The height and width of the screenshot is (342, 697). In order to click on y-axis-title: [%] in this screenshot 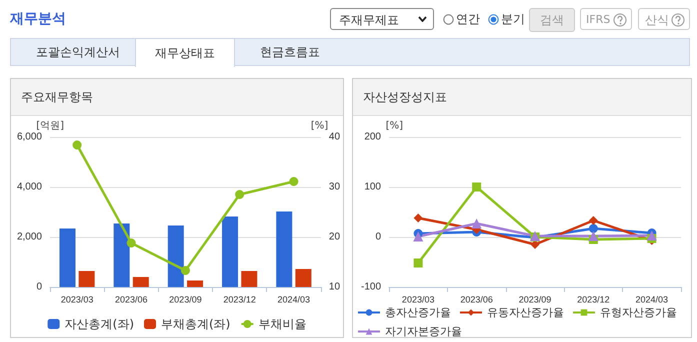, I will do `click(395, 126)`.